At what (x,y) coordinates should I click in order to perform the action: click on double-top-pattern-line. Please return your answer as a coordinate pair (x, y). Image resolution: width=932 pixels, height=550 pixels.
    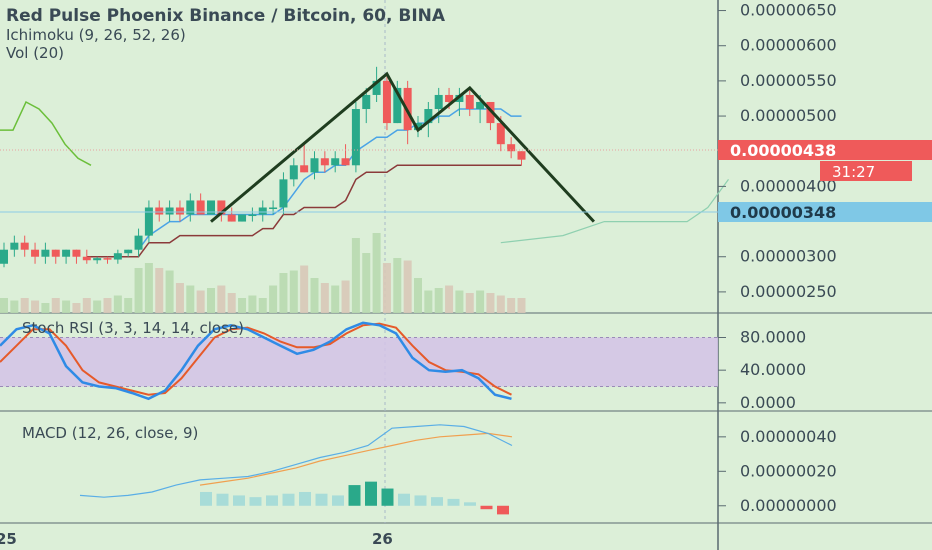
    Looking at the image, I should click on (402, 147).